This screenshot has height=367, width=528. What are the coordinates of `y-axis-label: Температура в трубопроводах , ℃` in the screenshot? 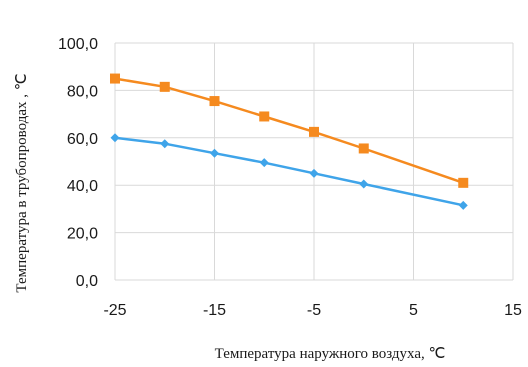 It's located at (22, 182).